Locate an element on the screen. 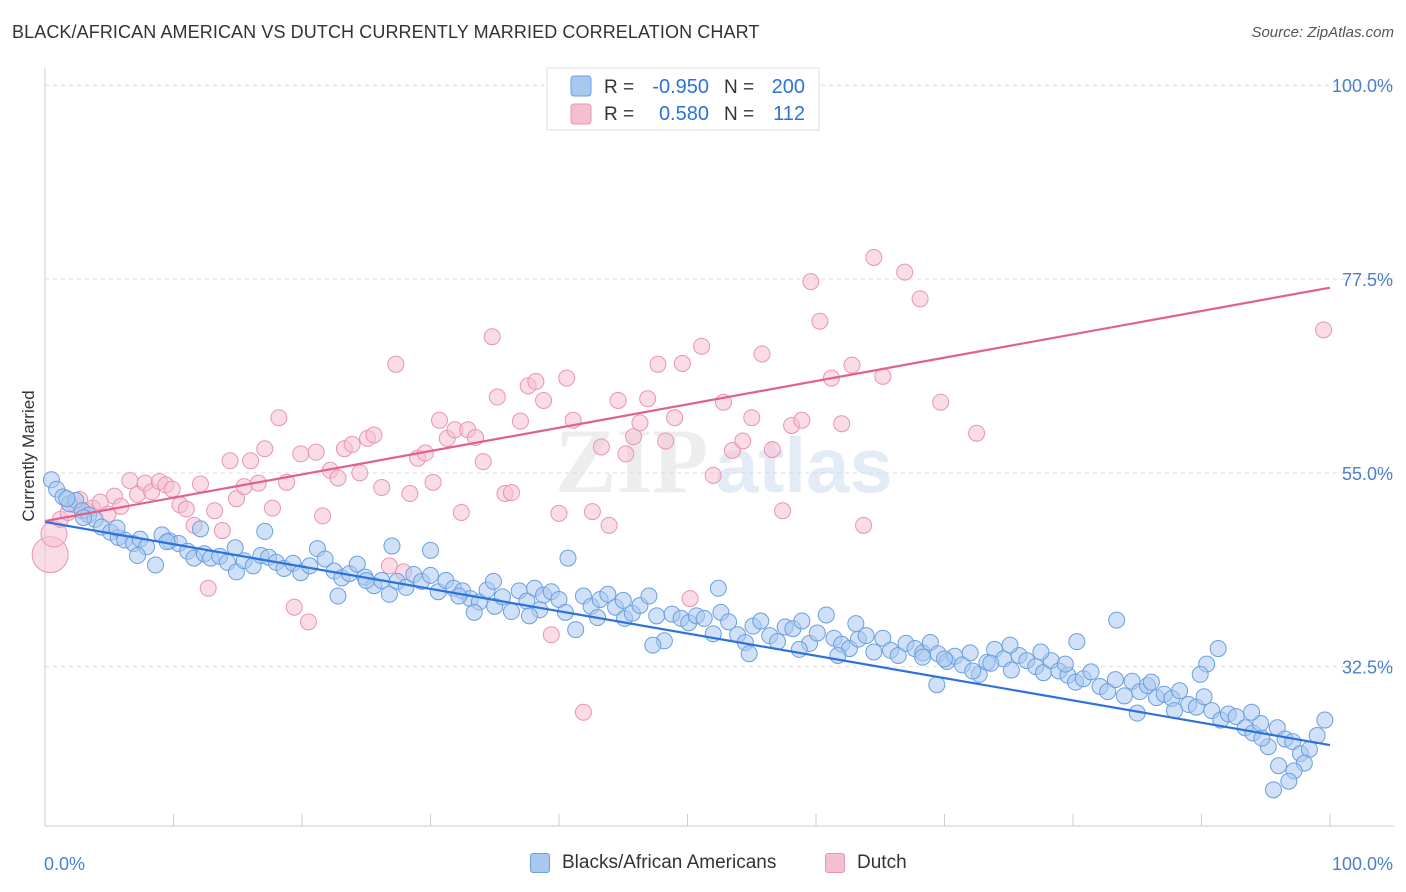 The width and height of the screenshot is (1406, 892). legend-n-label-2: N = is located at coordinates (739, 114).